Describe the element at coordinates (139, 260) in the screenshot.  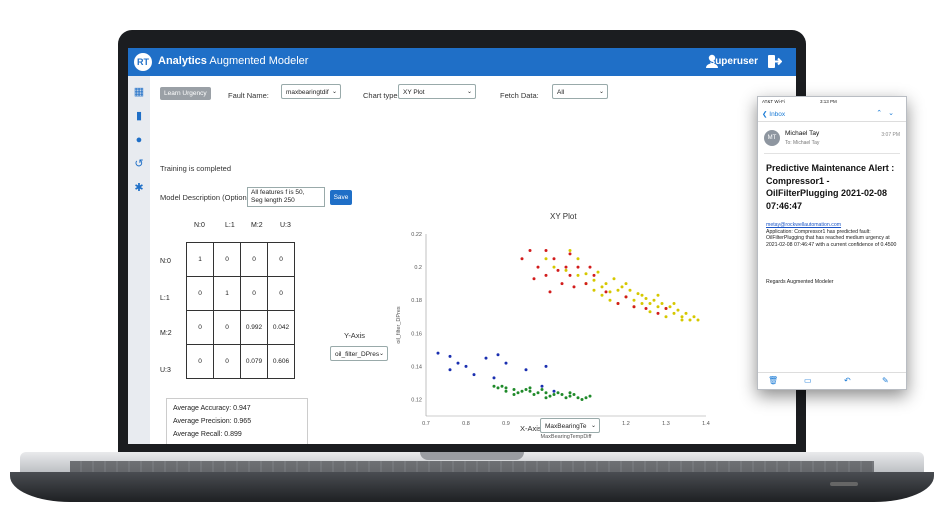
I see `sidebar: ▦ ▮ ● ↺ ✱` at that location.